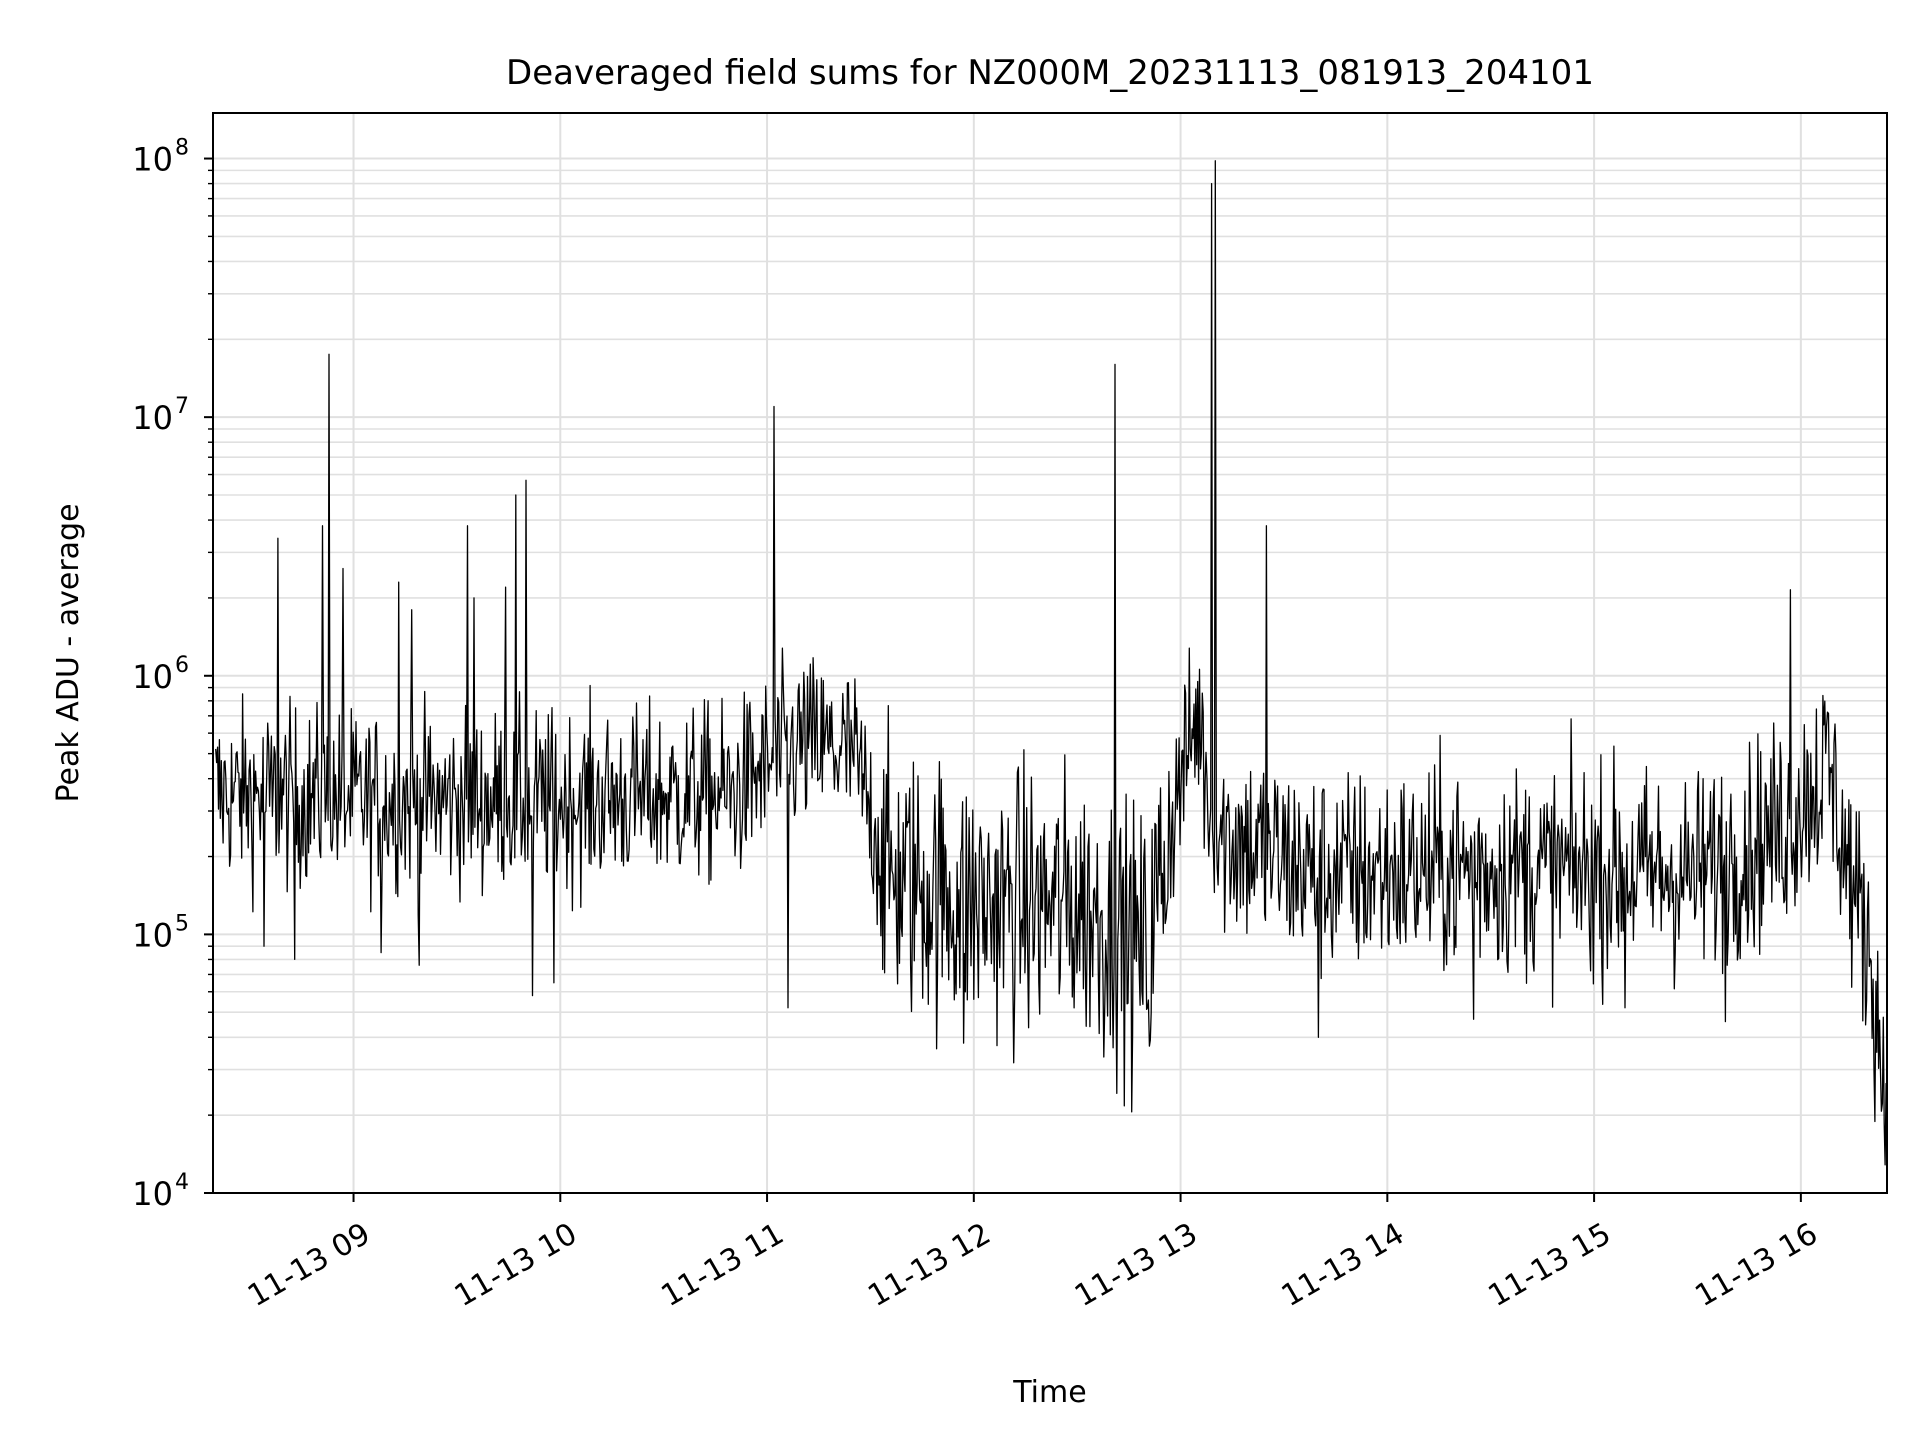  Describe the element at coordinates (68, 652) in the screenshot. I see `y-axis-label: Peak ADU - average` at that location.